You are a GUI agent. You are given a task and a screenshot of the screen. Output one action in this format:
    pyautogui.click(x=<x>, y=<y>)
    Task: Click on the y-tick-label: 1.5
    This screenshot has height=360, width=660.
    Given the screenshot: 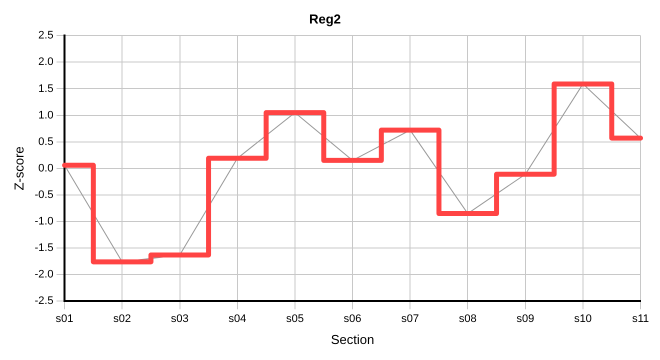 What is the action you would take?
    pyautogui.click(x=46, y=88)
    